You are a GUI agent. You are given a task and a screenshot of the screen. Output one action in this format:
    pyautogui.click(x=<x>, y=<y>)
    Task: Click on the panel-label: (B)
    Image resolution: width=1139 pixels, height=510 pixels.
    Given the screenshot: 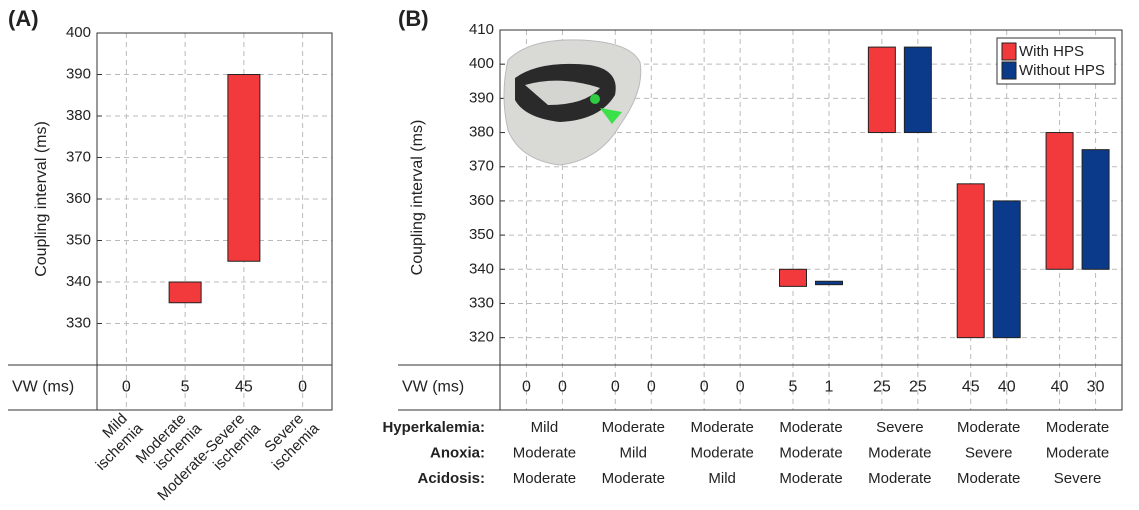 What is the action you would take?
    pyautogui.click(x=413, y=18)
    